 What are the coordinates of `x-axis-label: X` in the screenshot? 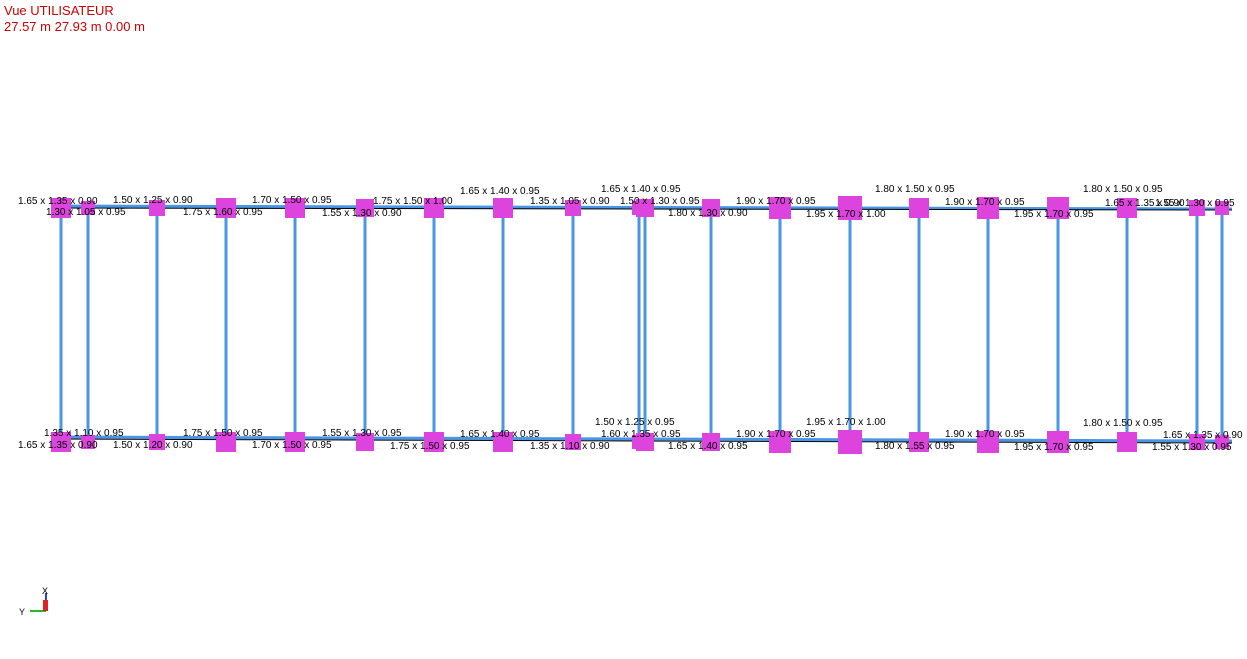 It's located at (45, 591).